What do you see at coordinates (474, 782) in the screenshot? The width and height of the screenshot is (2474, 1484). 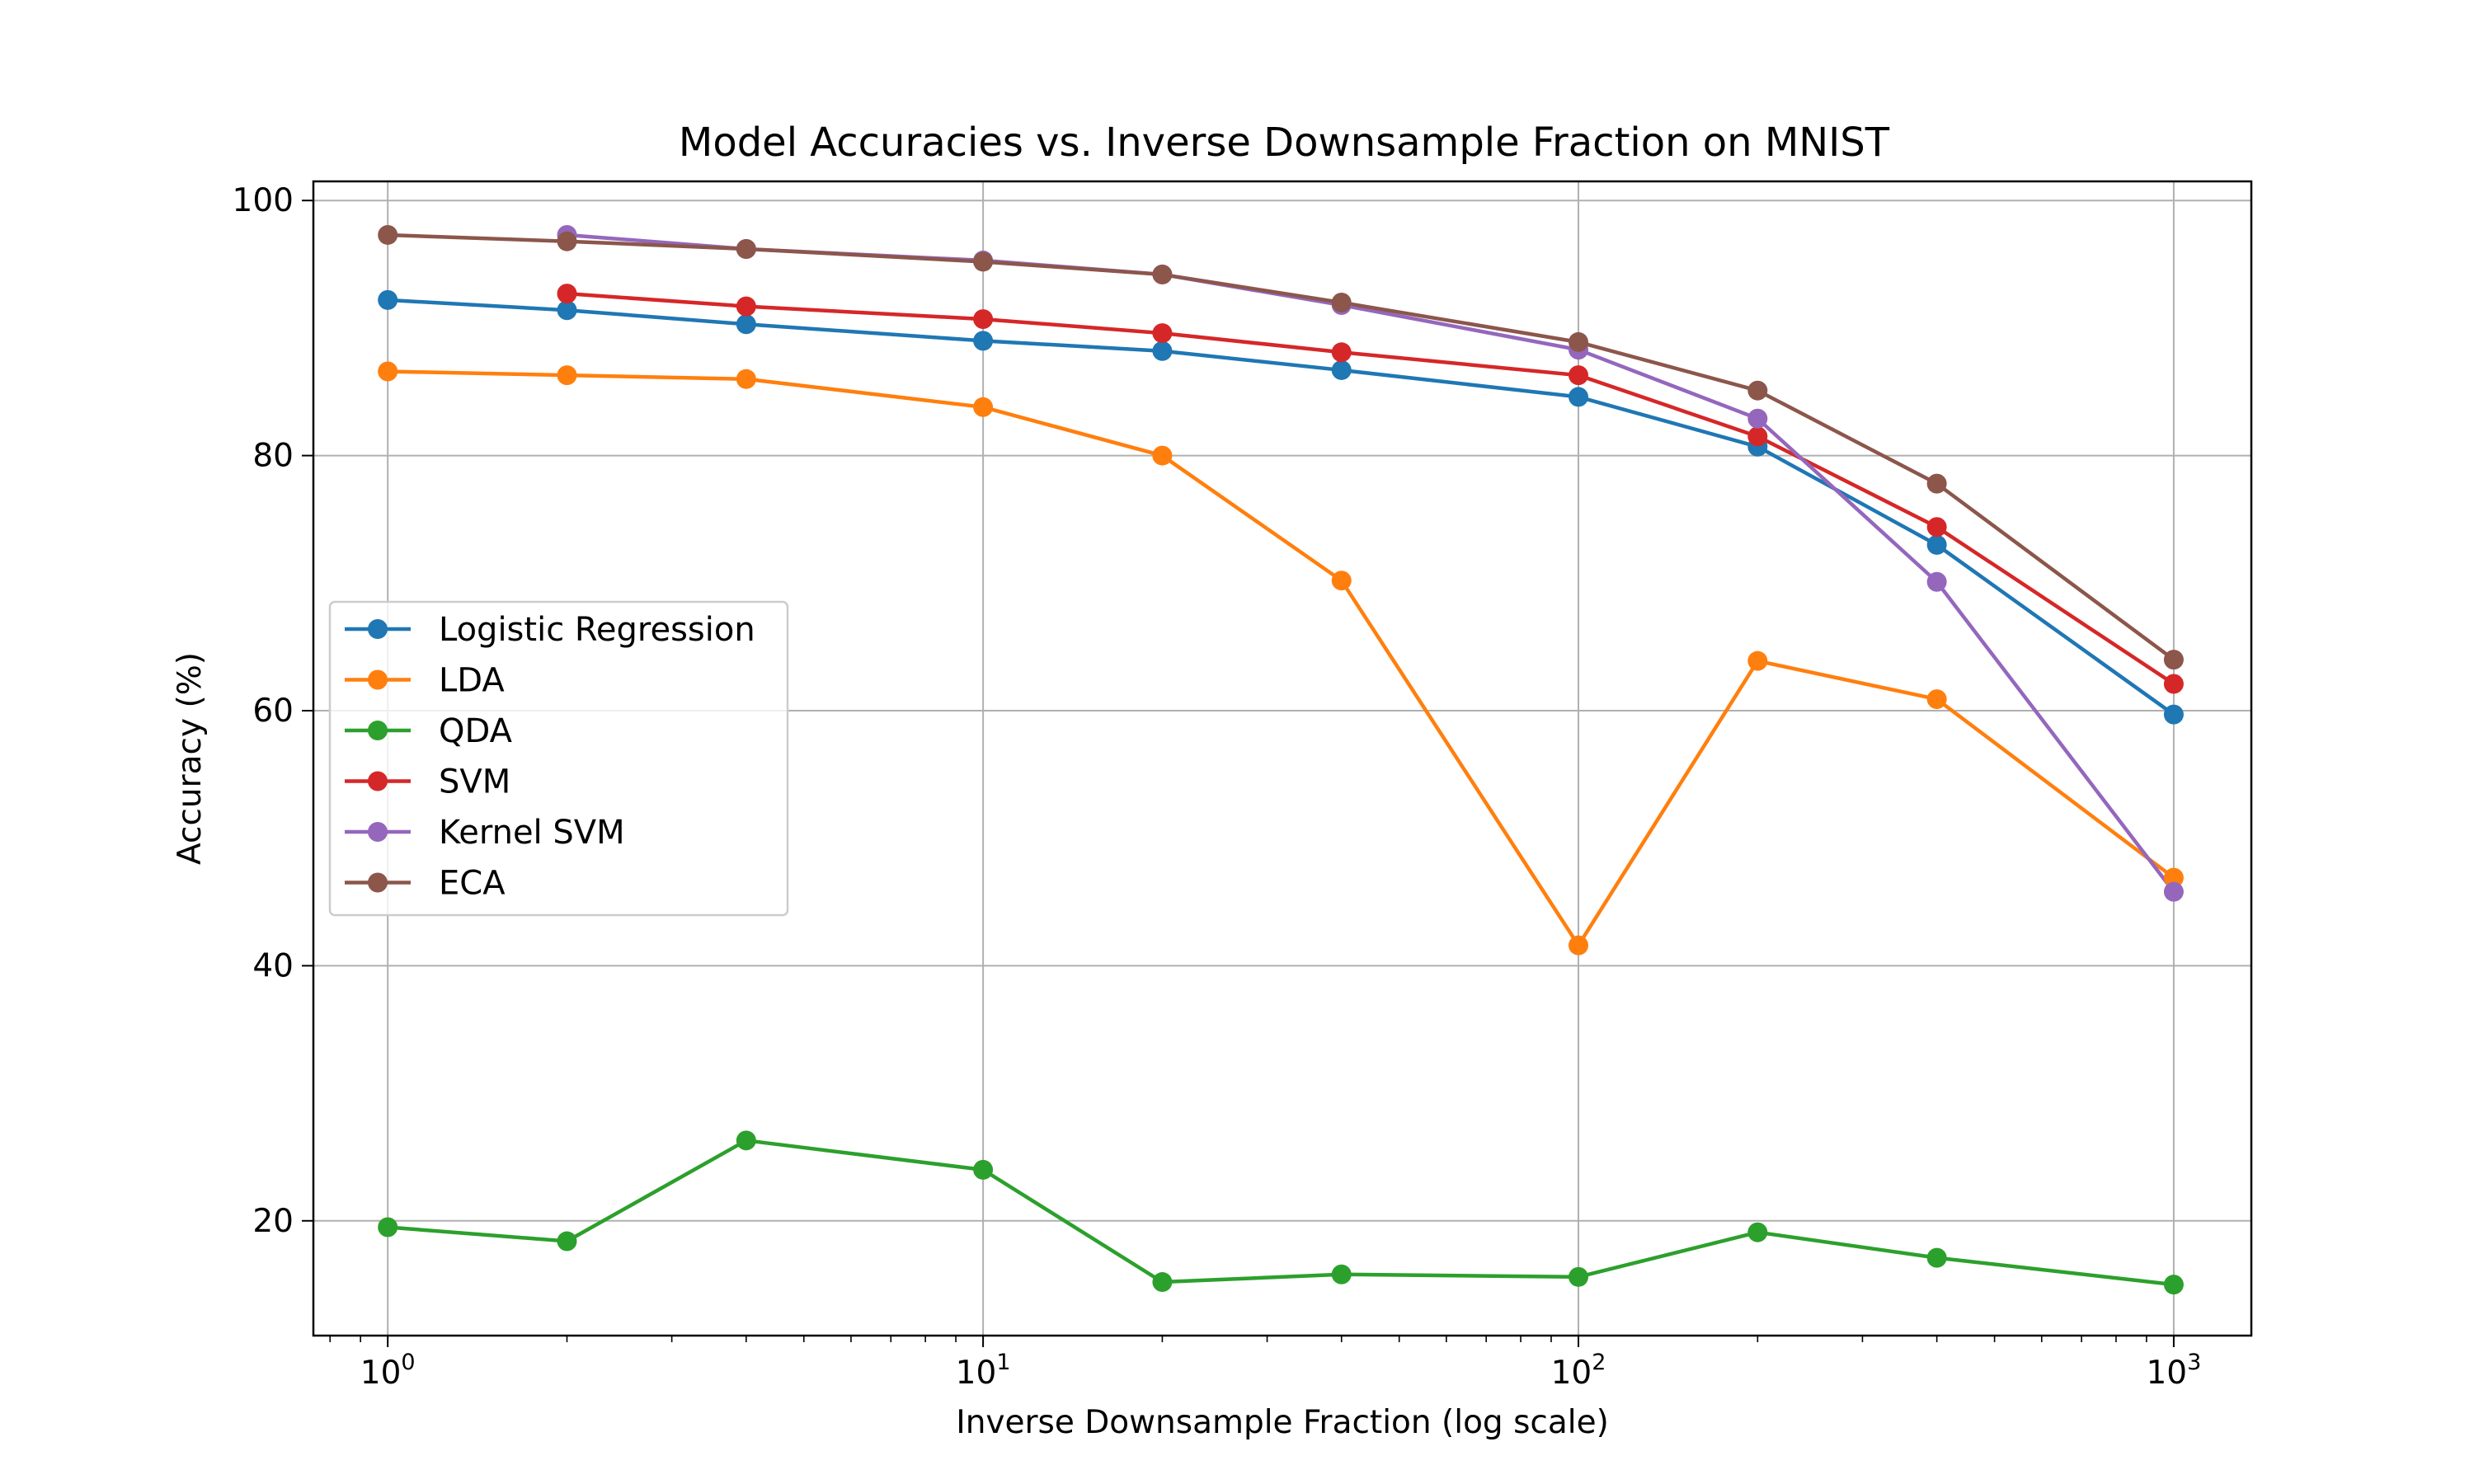 I see `legend-label-svm: SVM` at bounding box center [474, 782].